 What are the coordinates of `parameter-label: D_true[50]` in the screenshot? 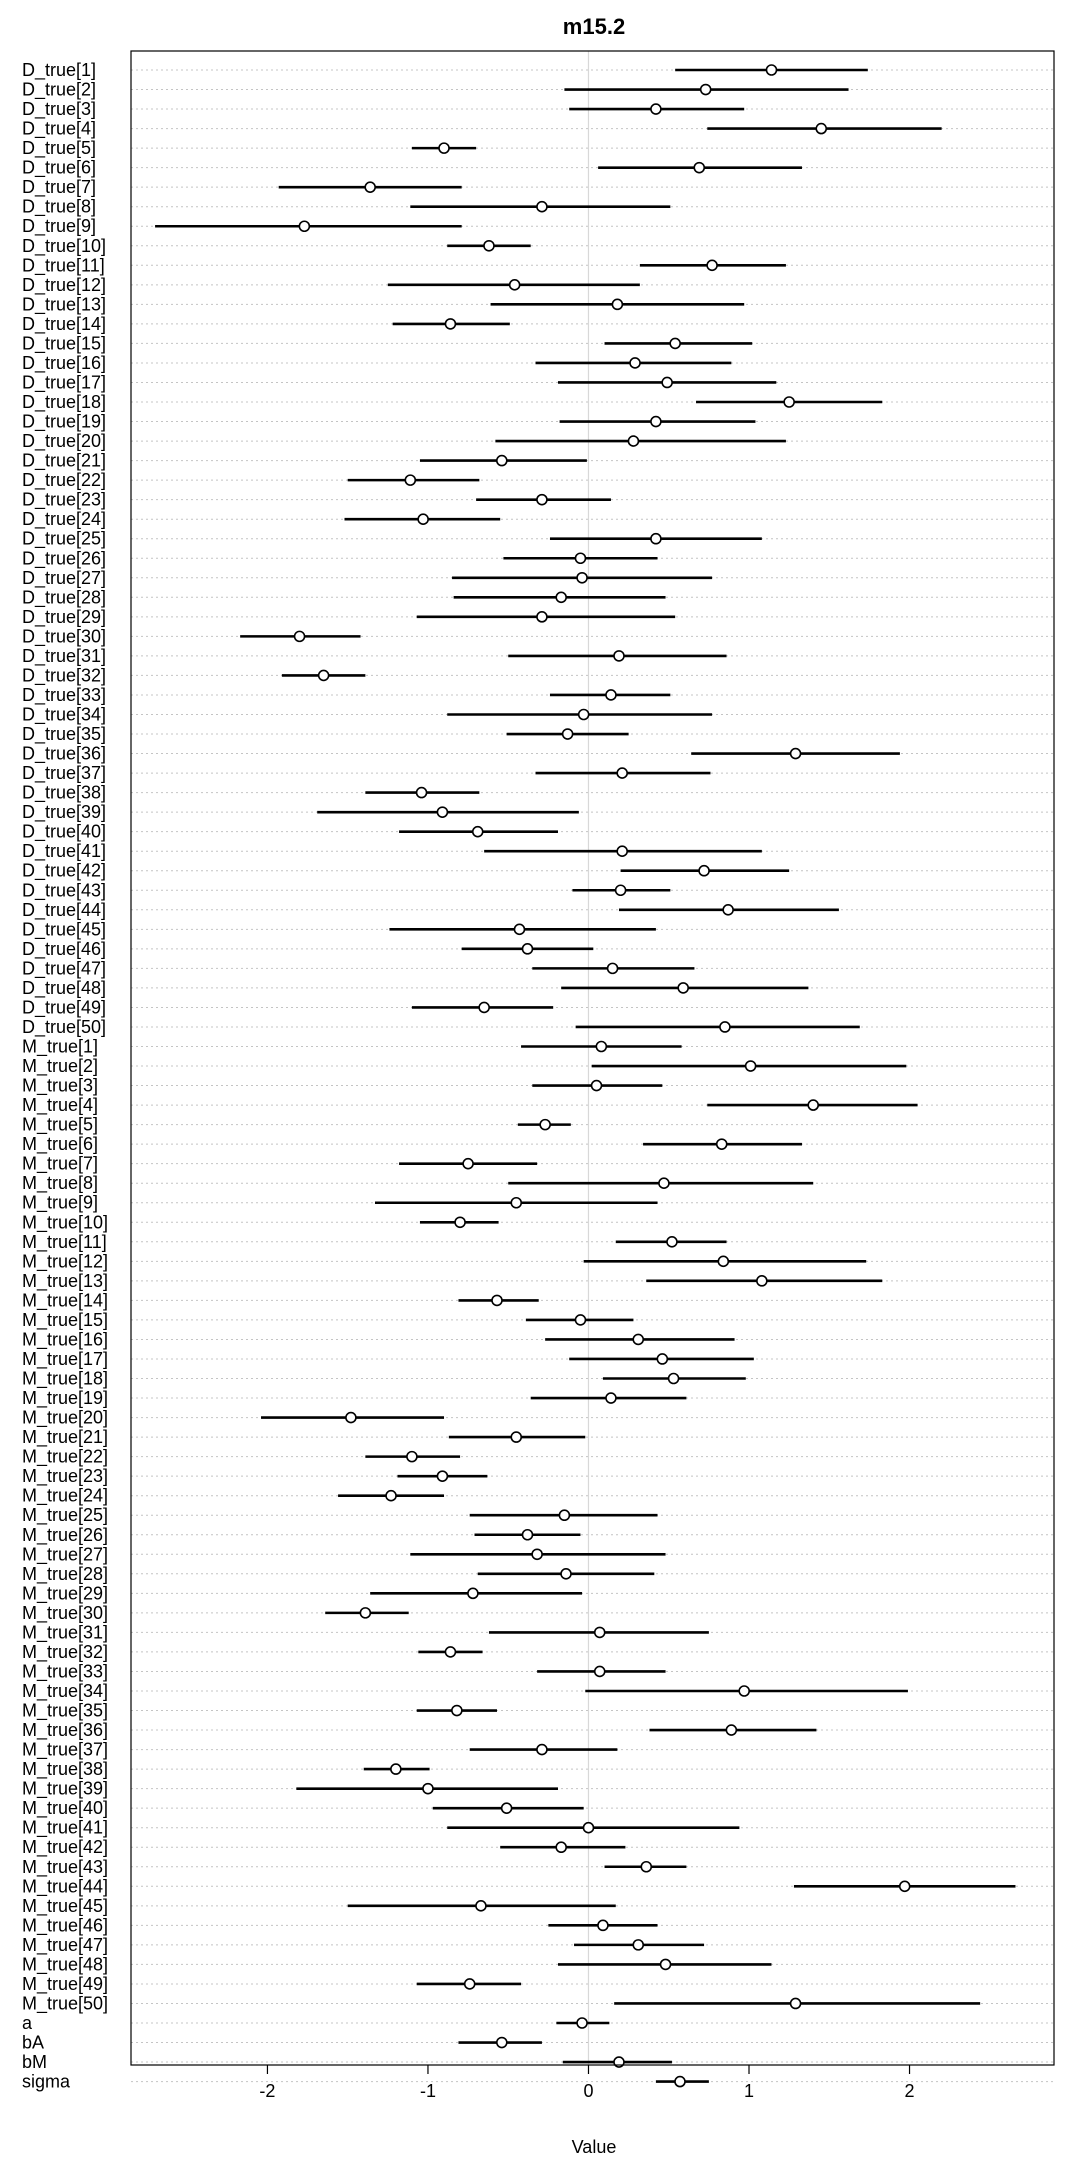 It's located at (64, 1027).